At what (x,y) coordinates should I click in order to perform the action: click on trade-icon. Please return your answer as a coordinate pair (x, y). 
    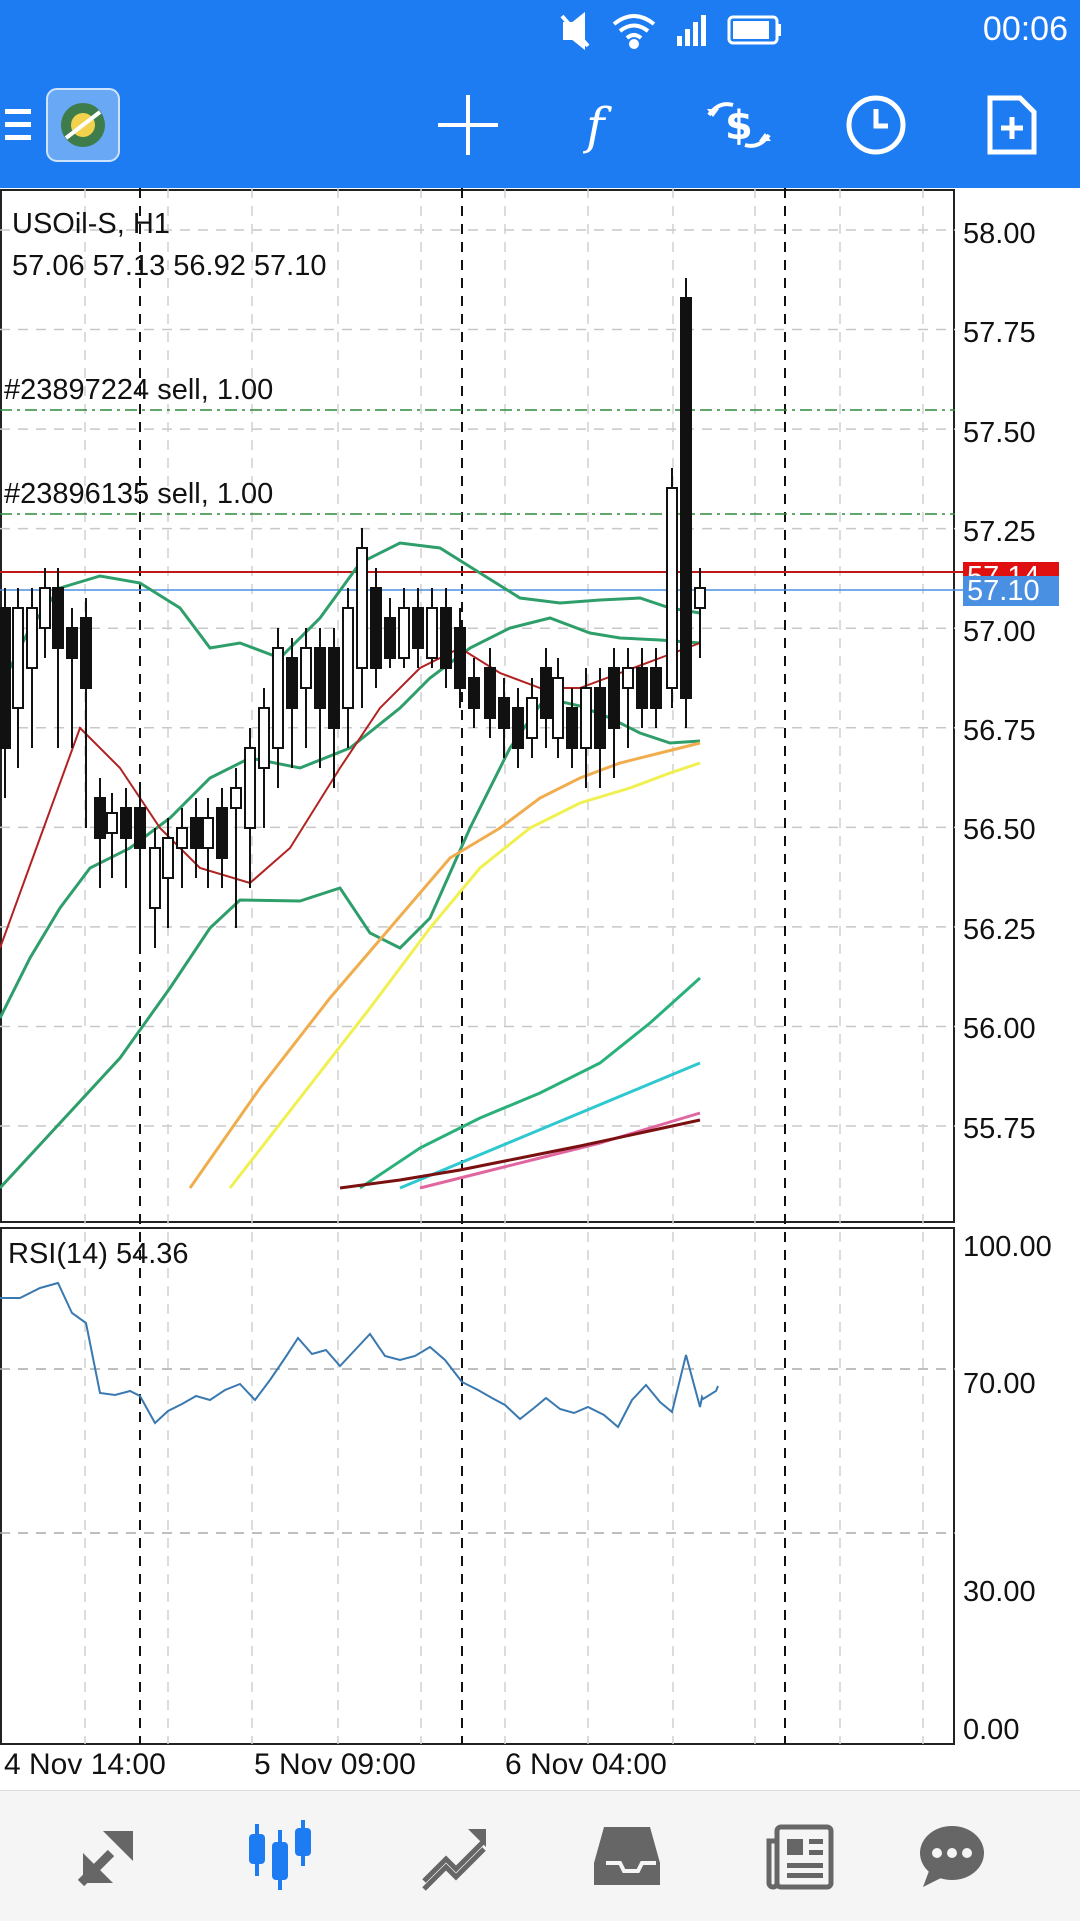
    Looking at the image, I should click on (454, 1860).